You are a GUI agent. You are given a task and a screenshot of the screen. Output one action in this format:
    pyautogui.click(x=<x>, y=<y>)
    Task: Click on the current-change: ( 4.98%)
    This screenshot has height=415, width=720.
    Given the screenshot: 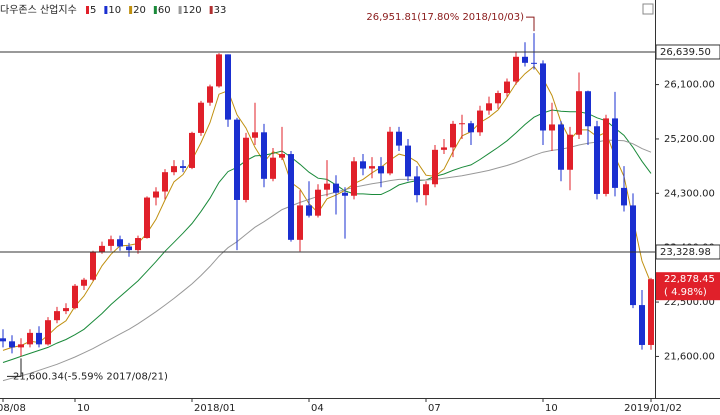 What is the action you would take?
    pyautogui.click(x=685, y=292)
    